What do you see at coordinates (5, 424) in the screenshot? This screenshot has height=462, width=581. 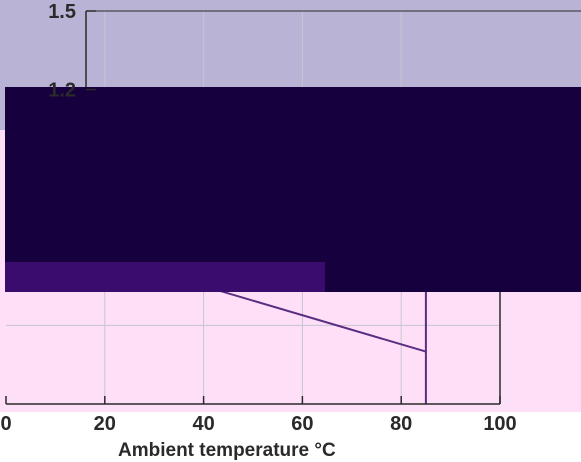 I see `x-tick-label: 0` at bounding box center [5, 424].